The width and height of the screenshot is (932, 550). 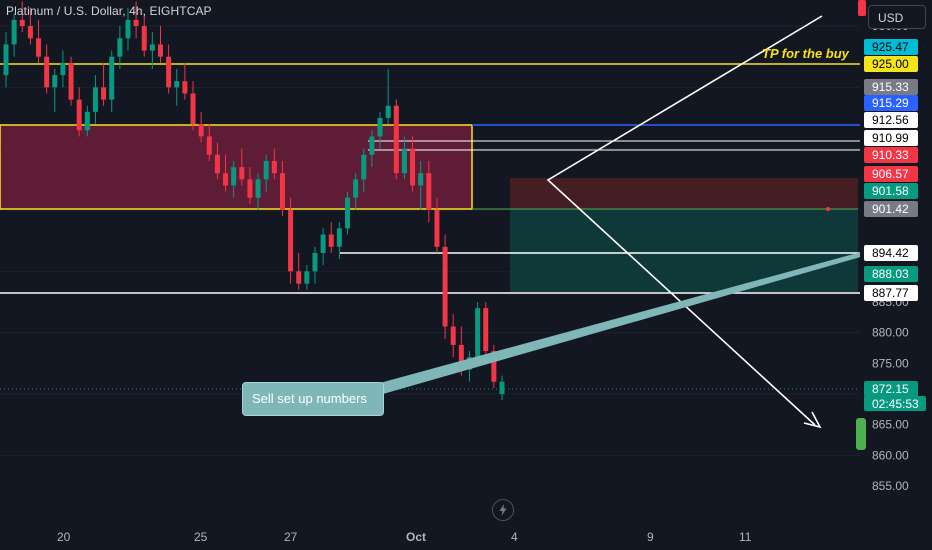 What do you see at coordinates (890, 363) in the screenshot?
I see `y-tick-label: 875.00` at bounding box center [890, 363].